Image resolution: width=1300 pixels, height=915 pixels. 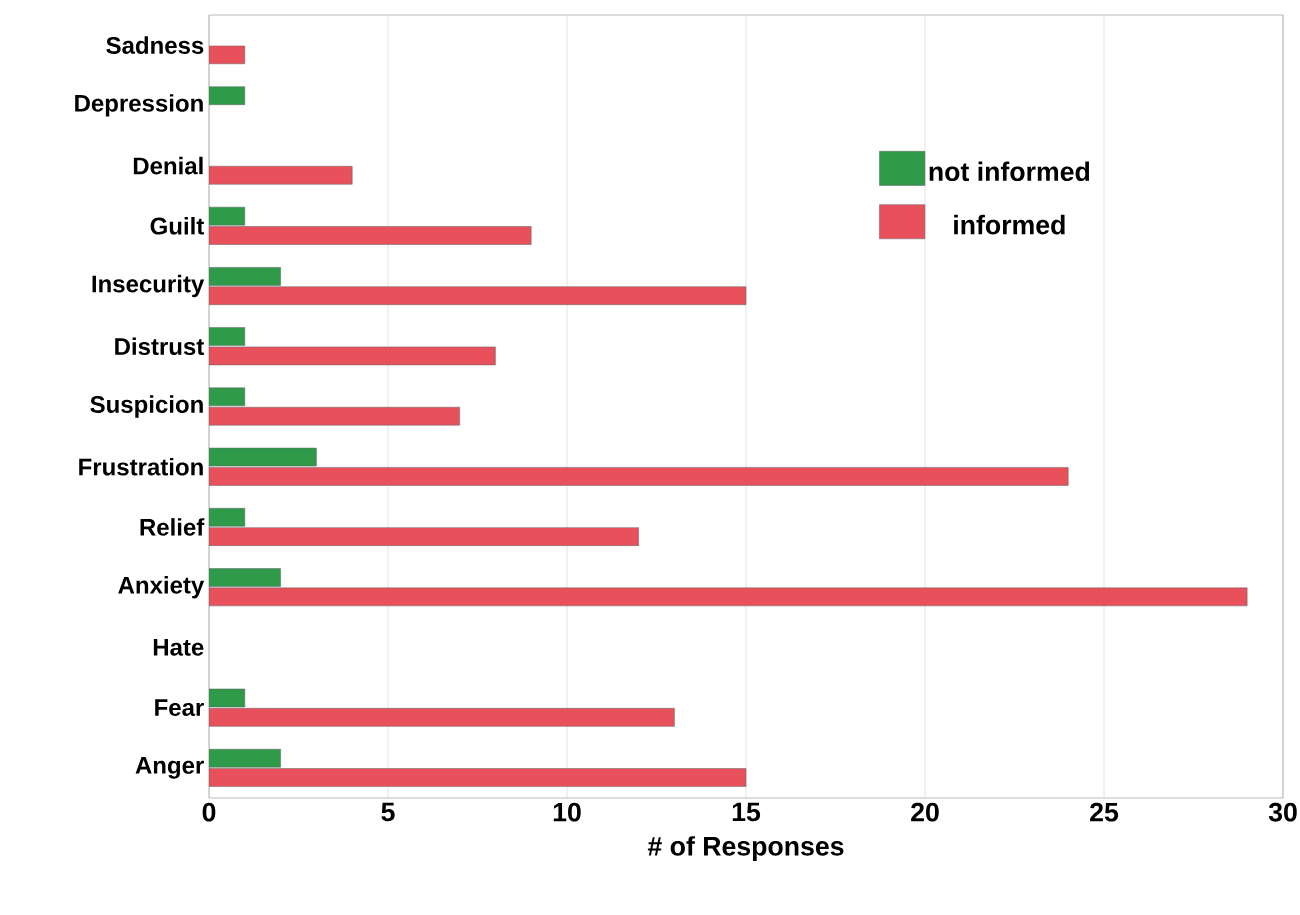 I want to click on x-axis-title: # of Responses, so click(x=745, y=848).